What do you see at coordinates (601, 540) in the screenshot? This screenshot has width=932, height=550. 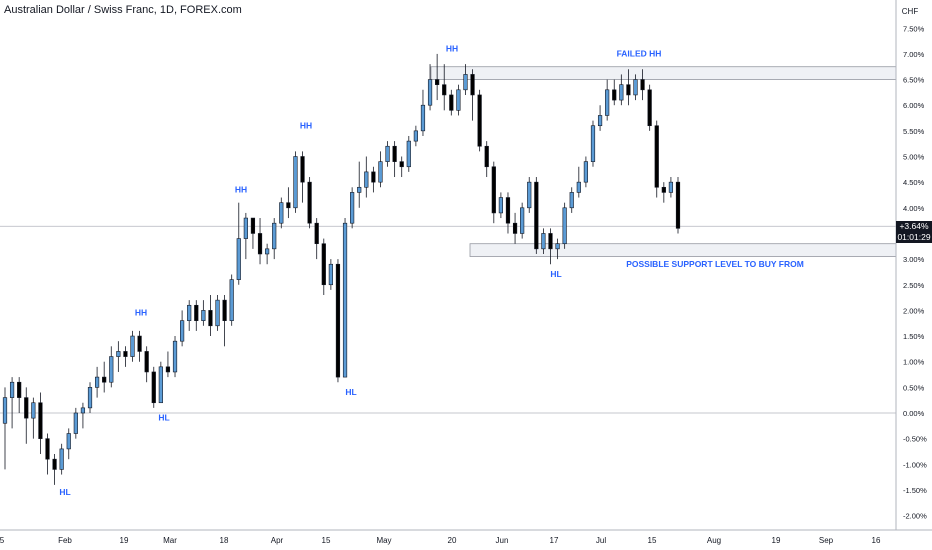 I see `x-tick-label: Jul` at bounding box center [601, 540].